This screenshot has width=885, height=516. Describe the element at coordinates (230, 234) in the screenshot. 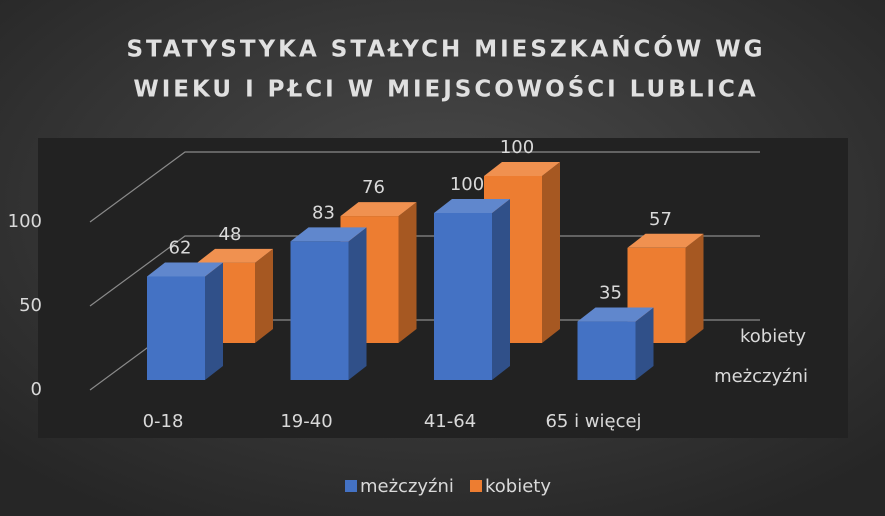

I see `data-label: 48` at that location.